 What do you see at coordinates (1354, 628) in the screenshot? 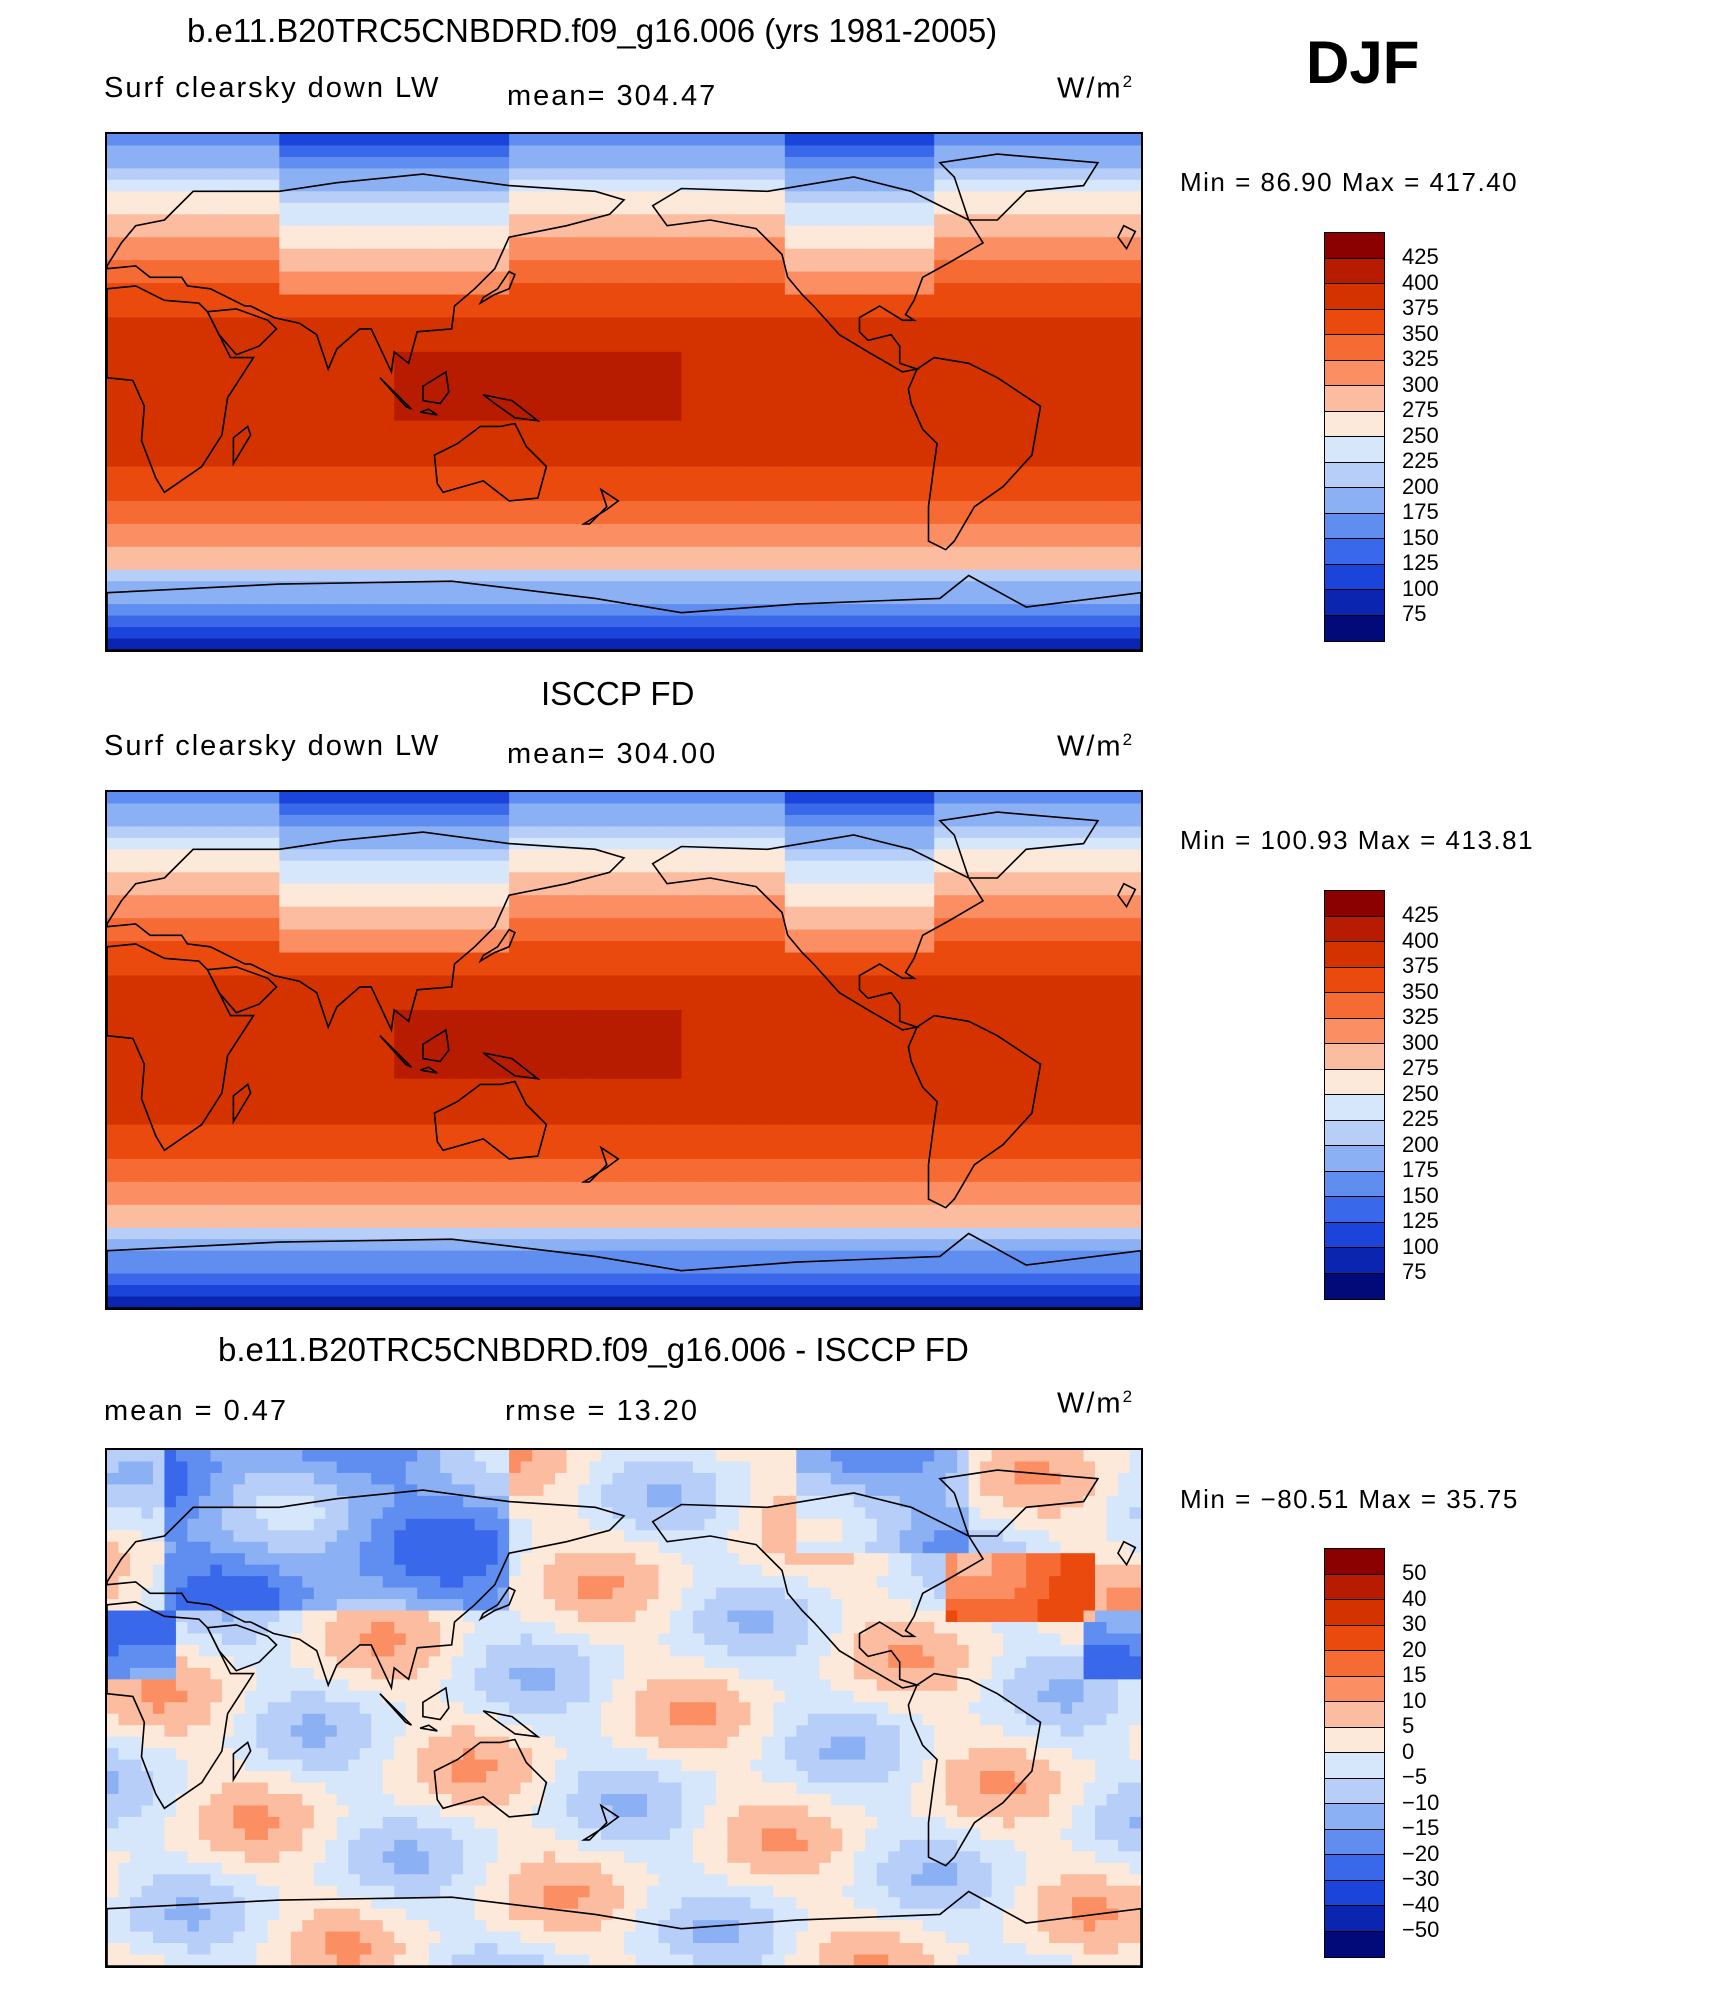
I see `colorbar-segment` at bounding box center [1354, 628].